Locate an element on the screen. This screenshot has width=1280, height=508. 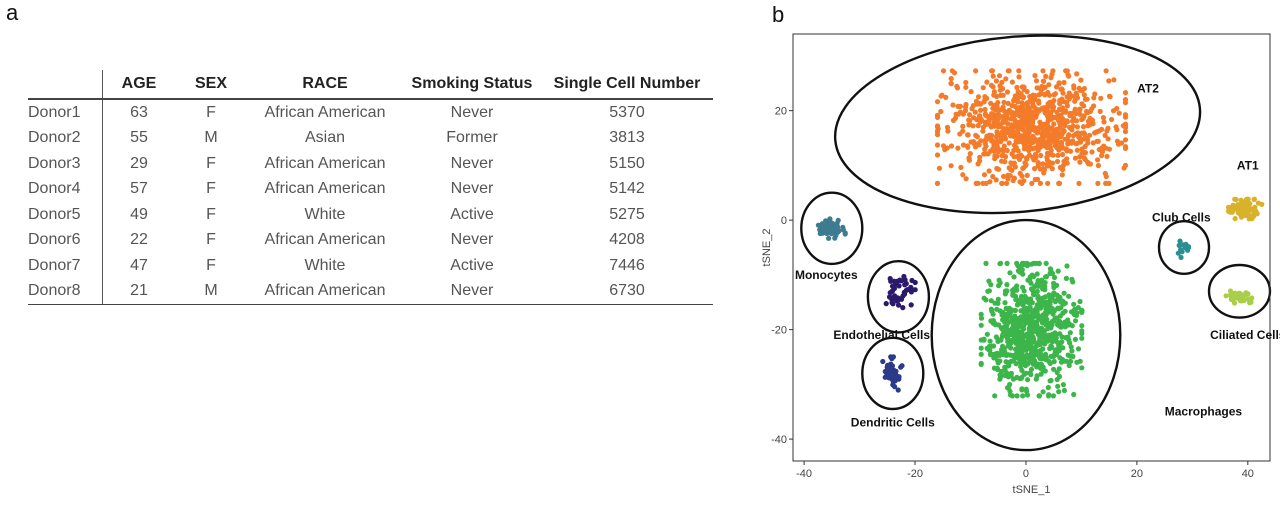
table-cell-donor: Donor3 is located at coordinates (65, 164).